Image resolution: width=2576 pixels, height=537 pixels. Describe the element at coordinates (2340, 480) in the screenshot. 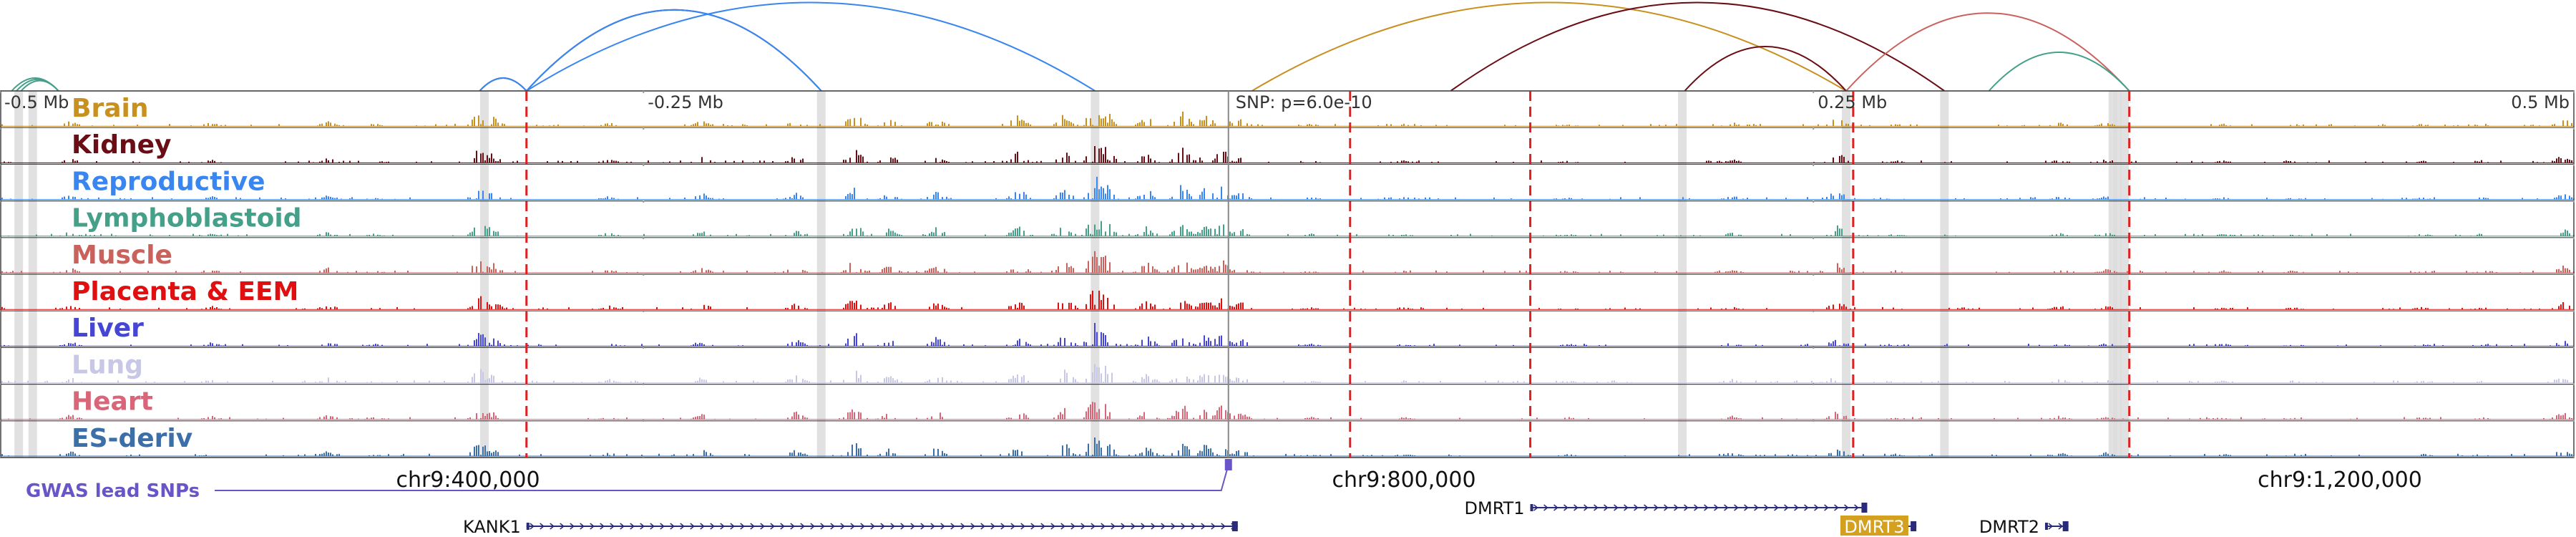

I see `coordinate-label: chr9:1,200,000` at that location.